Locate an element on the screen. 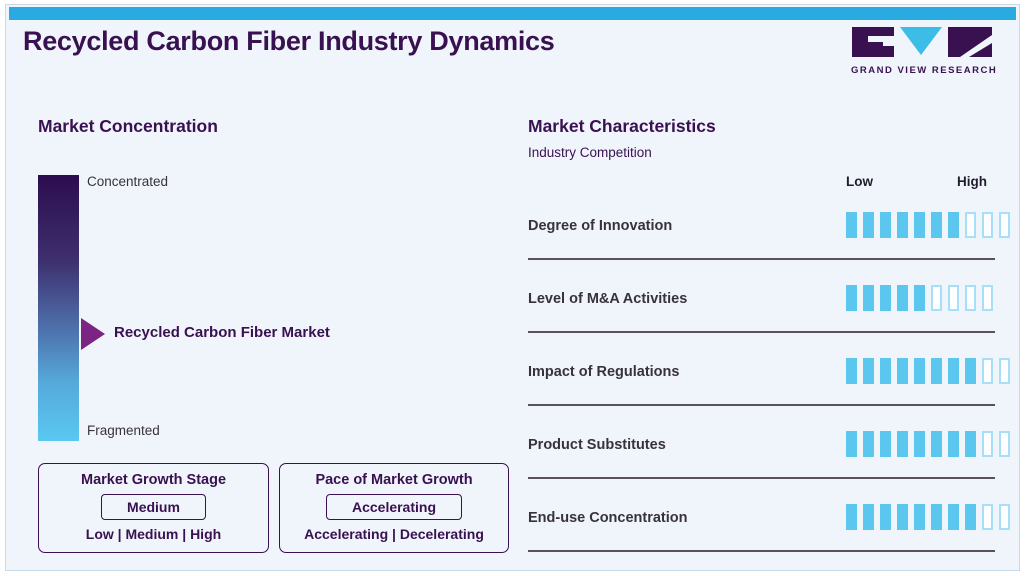 The width and height of the screenshot is (1025, 576). logo-g-glyph is located at coordinates (873, 42).